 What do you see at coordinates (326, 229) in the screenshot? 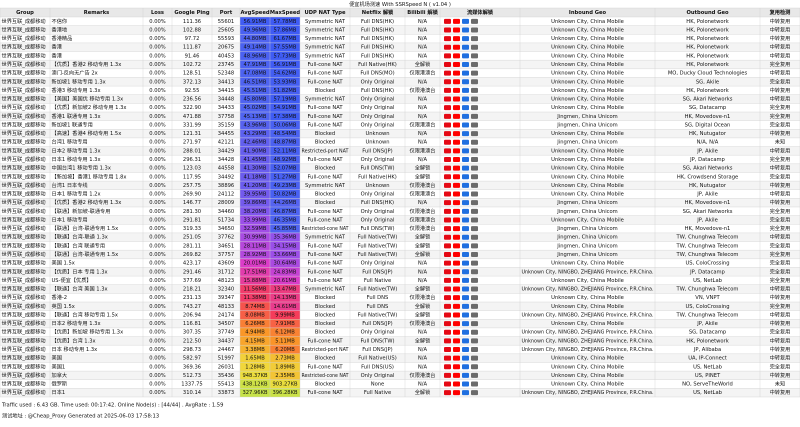
I see `cell: Restricted-cone NAT` at bounding box center [326, 229].